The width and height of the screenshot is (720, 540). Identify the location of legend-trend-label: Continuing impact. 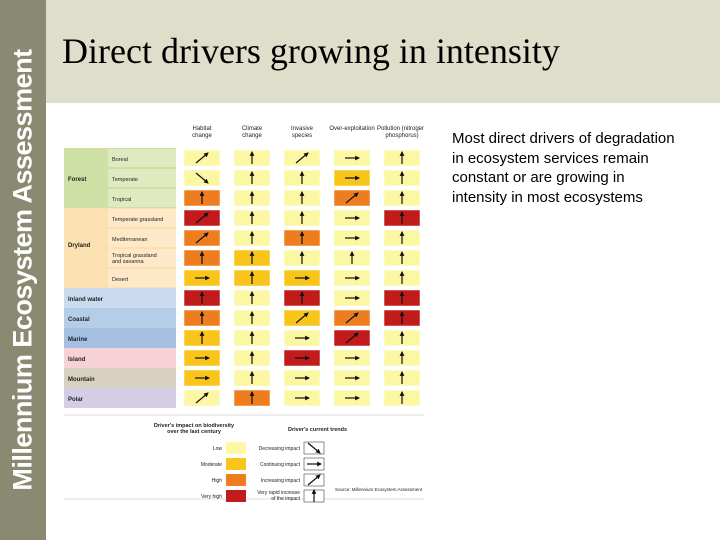
(280, 465).